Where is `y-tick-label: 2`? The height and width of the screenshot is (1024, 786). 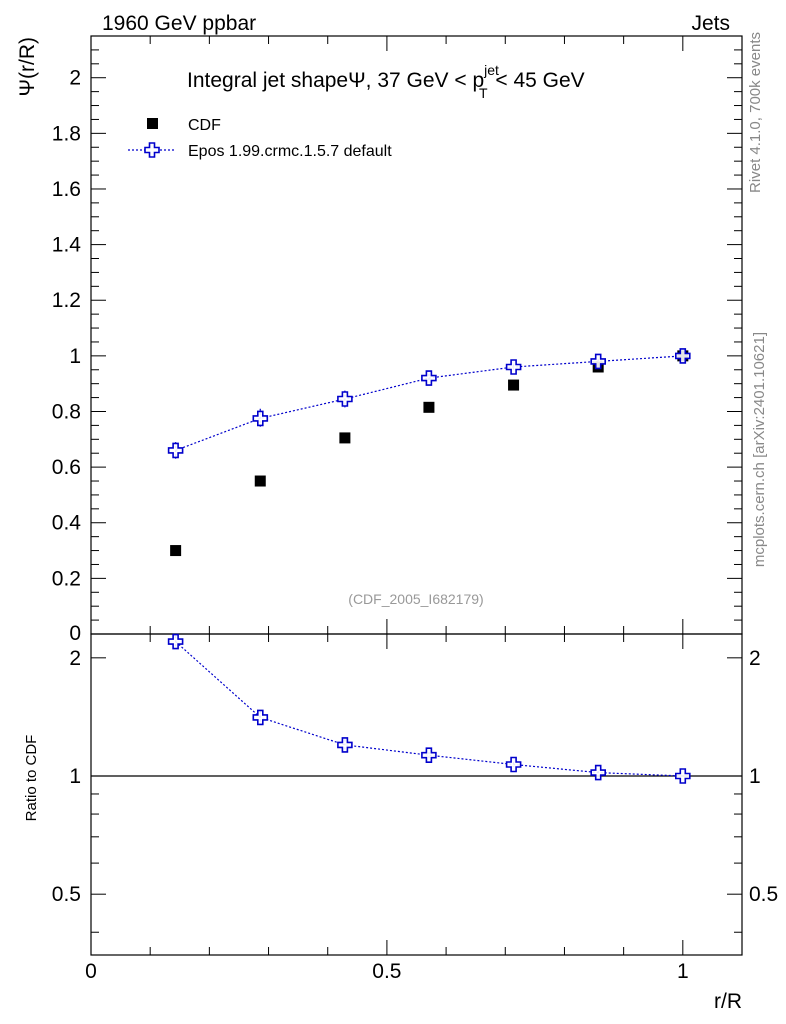
y-tick-label: 2 is located at coordinates (75, 78).